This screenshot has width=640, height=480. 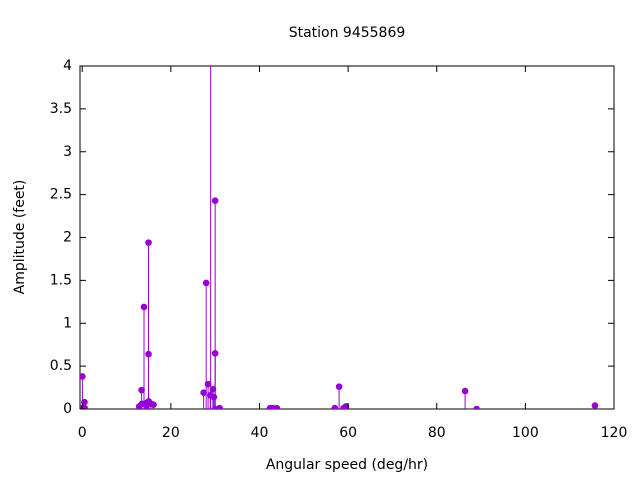 What do you see at coordinates (67, 323) in the screenshot?
I see `y-tick-label: 1` at bounding box center [67, 323].